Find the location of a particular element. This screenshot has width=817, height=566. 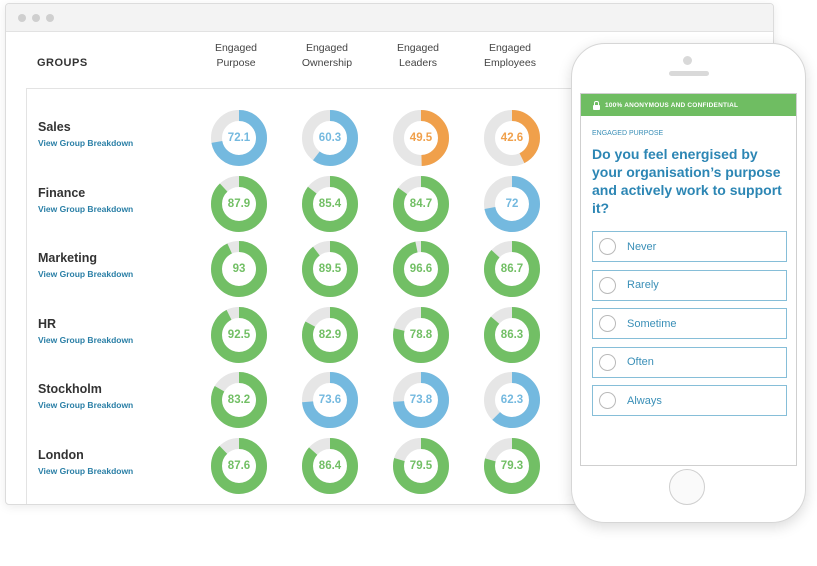

column-header-line2: Employees is located at coordinates (510, 63).